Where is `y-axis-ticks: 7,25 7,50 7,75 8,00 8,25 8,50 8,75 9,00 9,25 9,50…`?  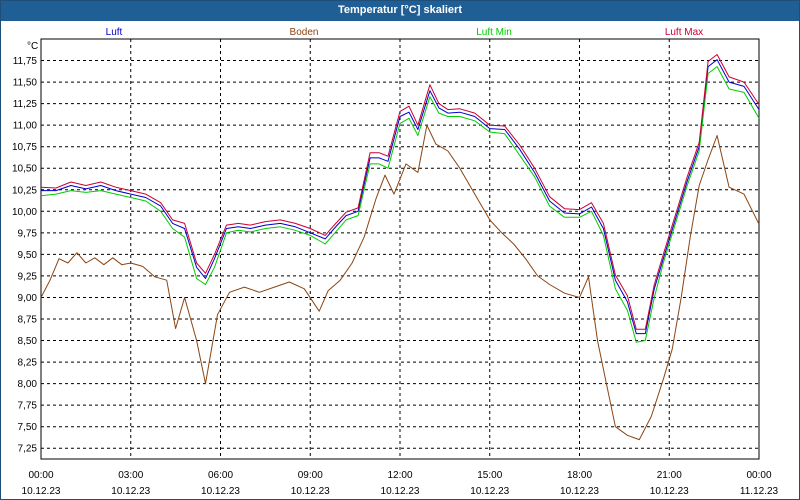 y-axis-ticks: 7,25 7,50 7,75 8,00 8,25 8,50 8,75 9,00 9,25 9,50… is located at coordinates (24, 255).